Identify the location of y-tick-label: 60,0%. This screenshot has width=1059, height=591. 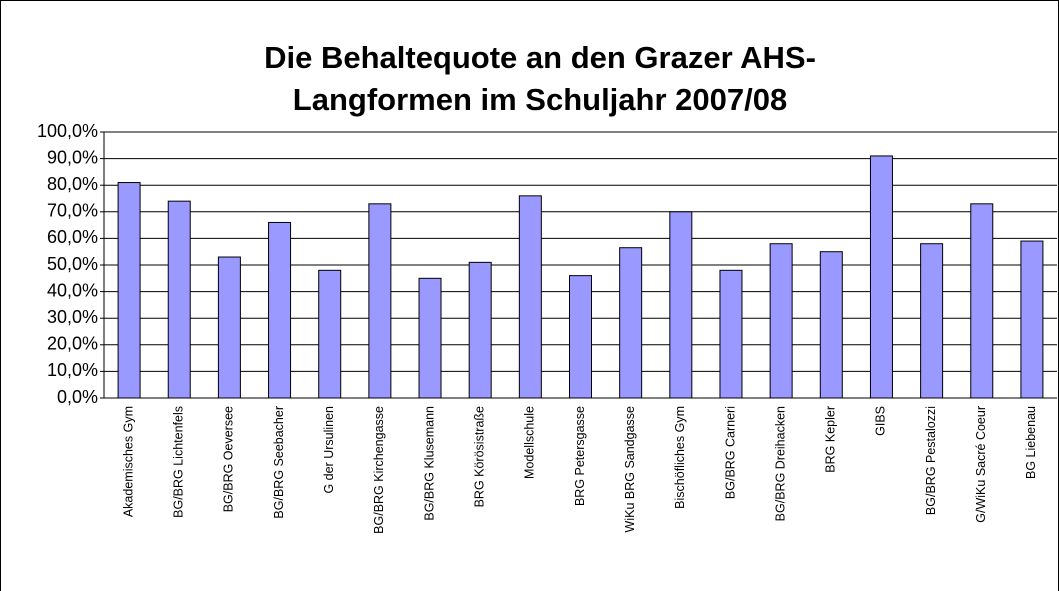
(72, 237).